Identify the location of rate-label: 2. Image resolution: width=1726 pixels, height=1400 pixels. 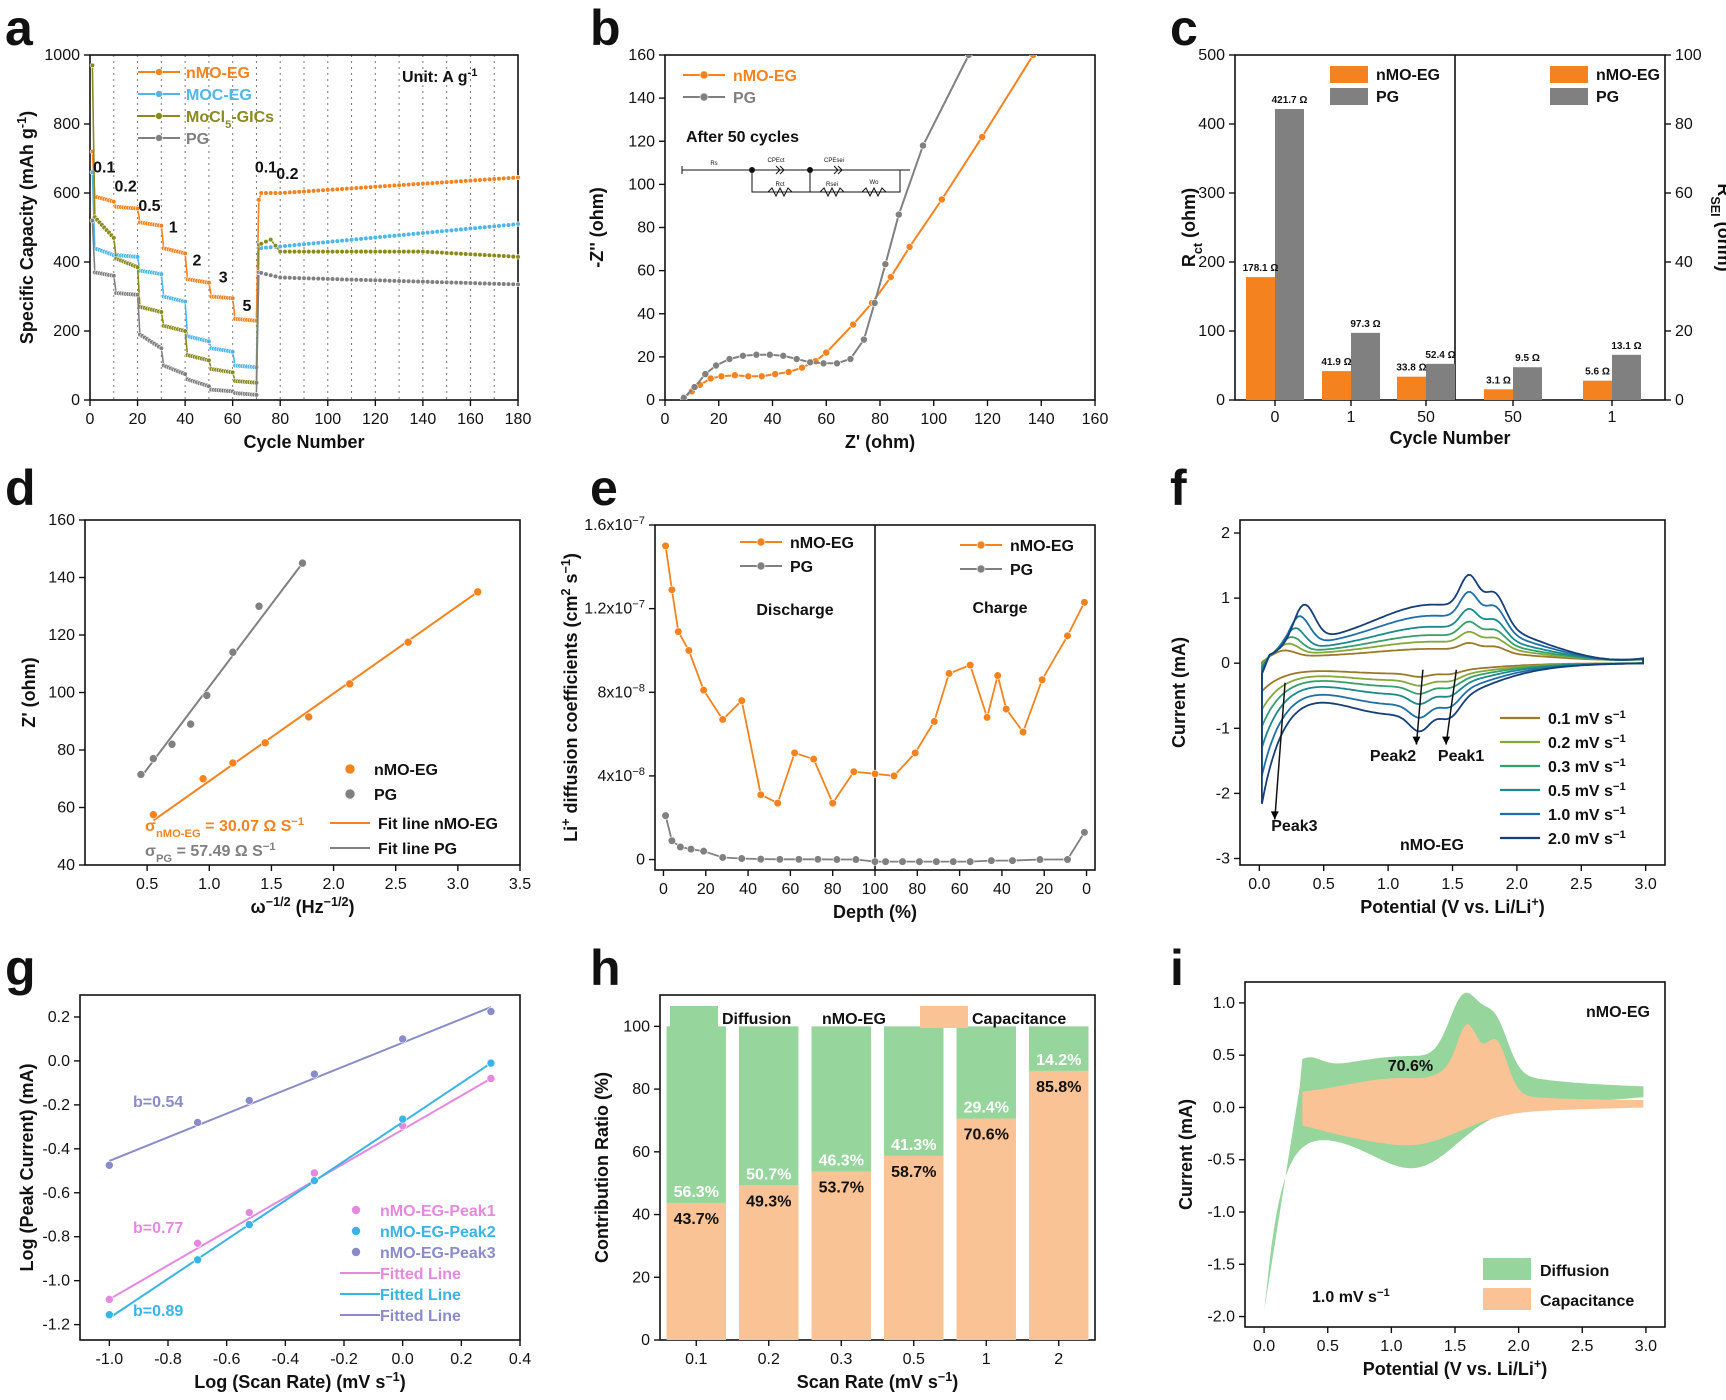
(197, 260).